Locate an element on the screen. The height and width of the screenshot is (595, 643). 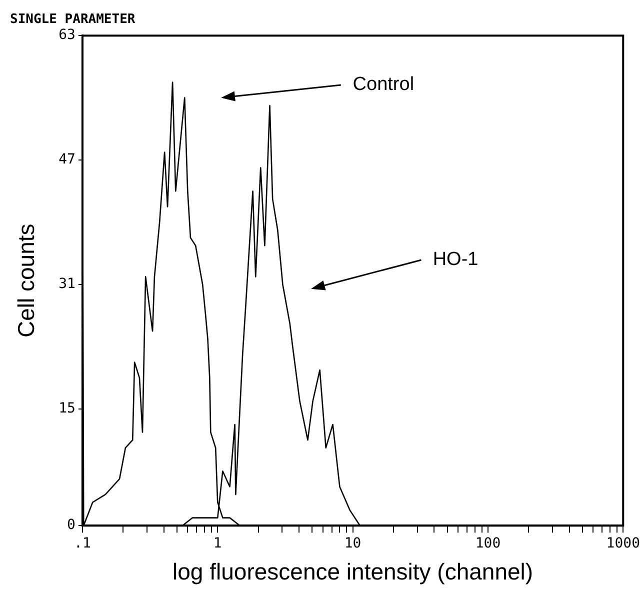
x-tick-label: 1000 is located at coordinates (623, 544).